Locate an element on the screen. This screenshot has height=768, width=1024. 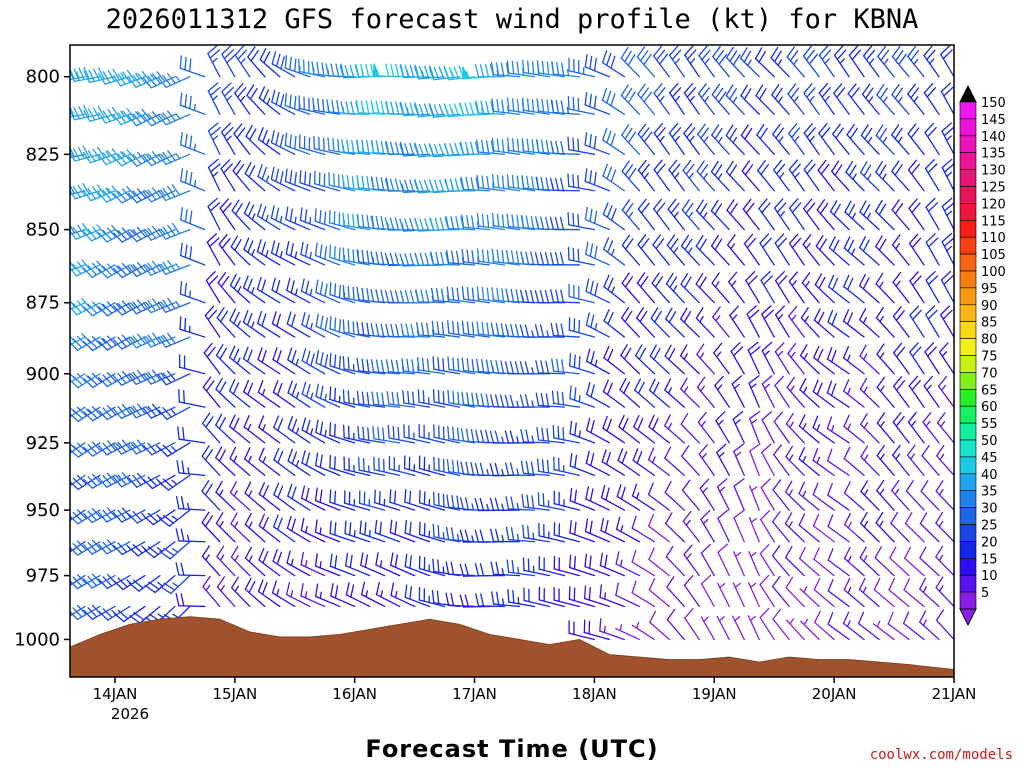
colorbar-label: 110 is located at coordinates (993, 238).